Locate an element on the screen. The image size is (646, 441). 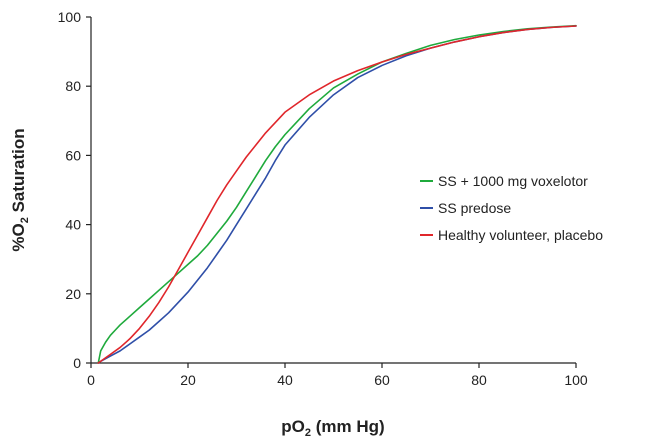
y-tick-label: 80 is located at coordinates (73, 86).